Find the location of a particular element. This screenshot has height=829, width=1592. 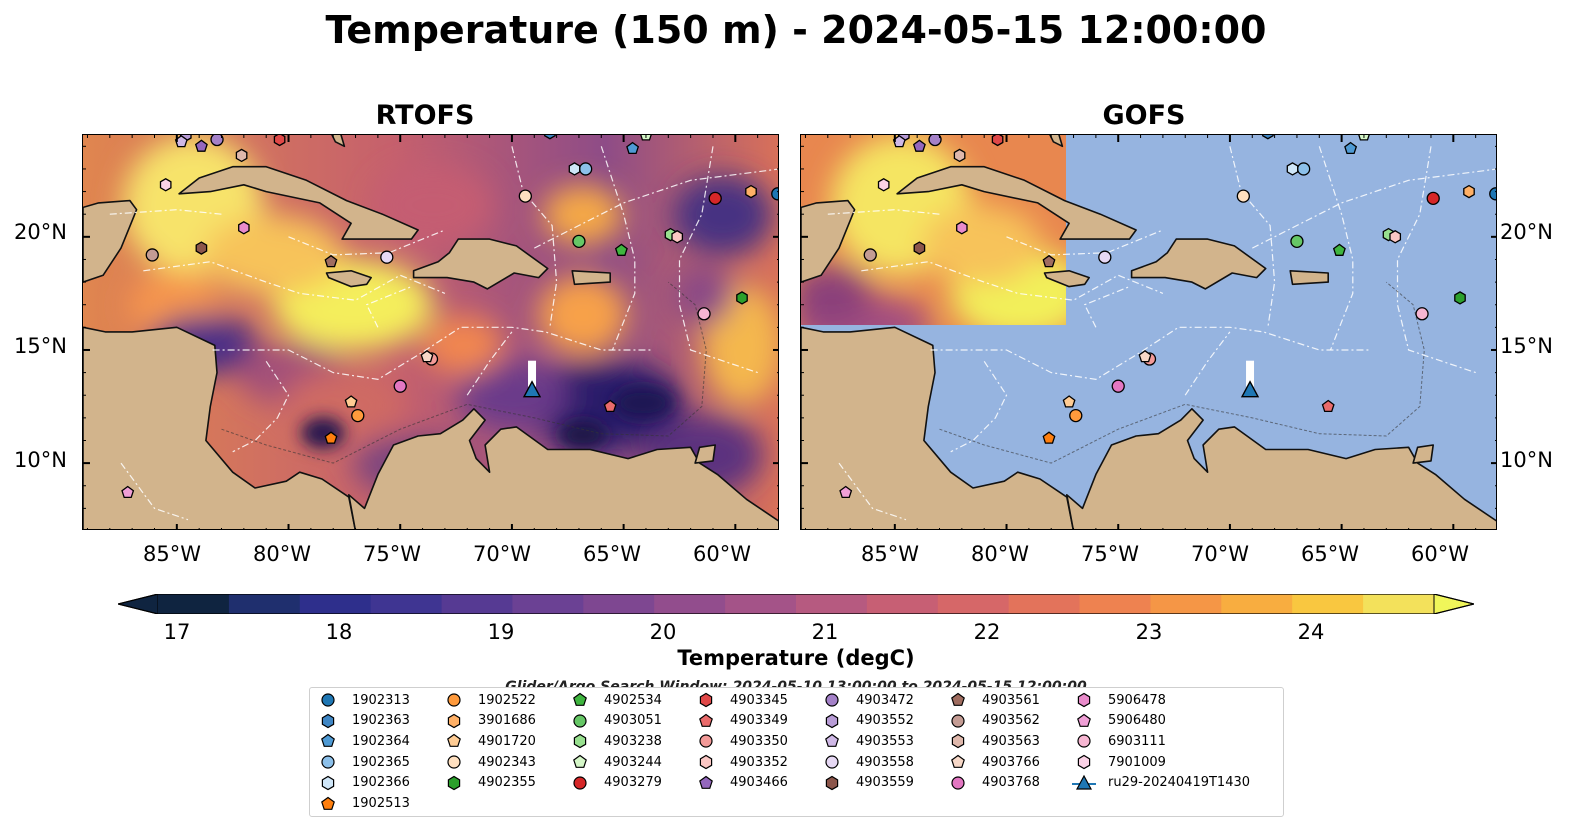

lon-label-70w-gofs: 70°W is located at coordinates (1220, 554).